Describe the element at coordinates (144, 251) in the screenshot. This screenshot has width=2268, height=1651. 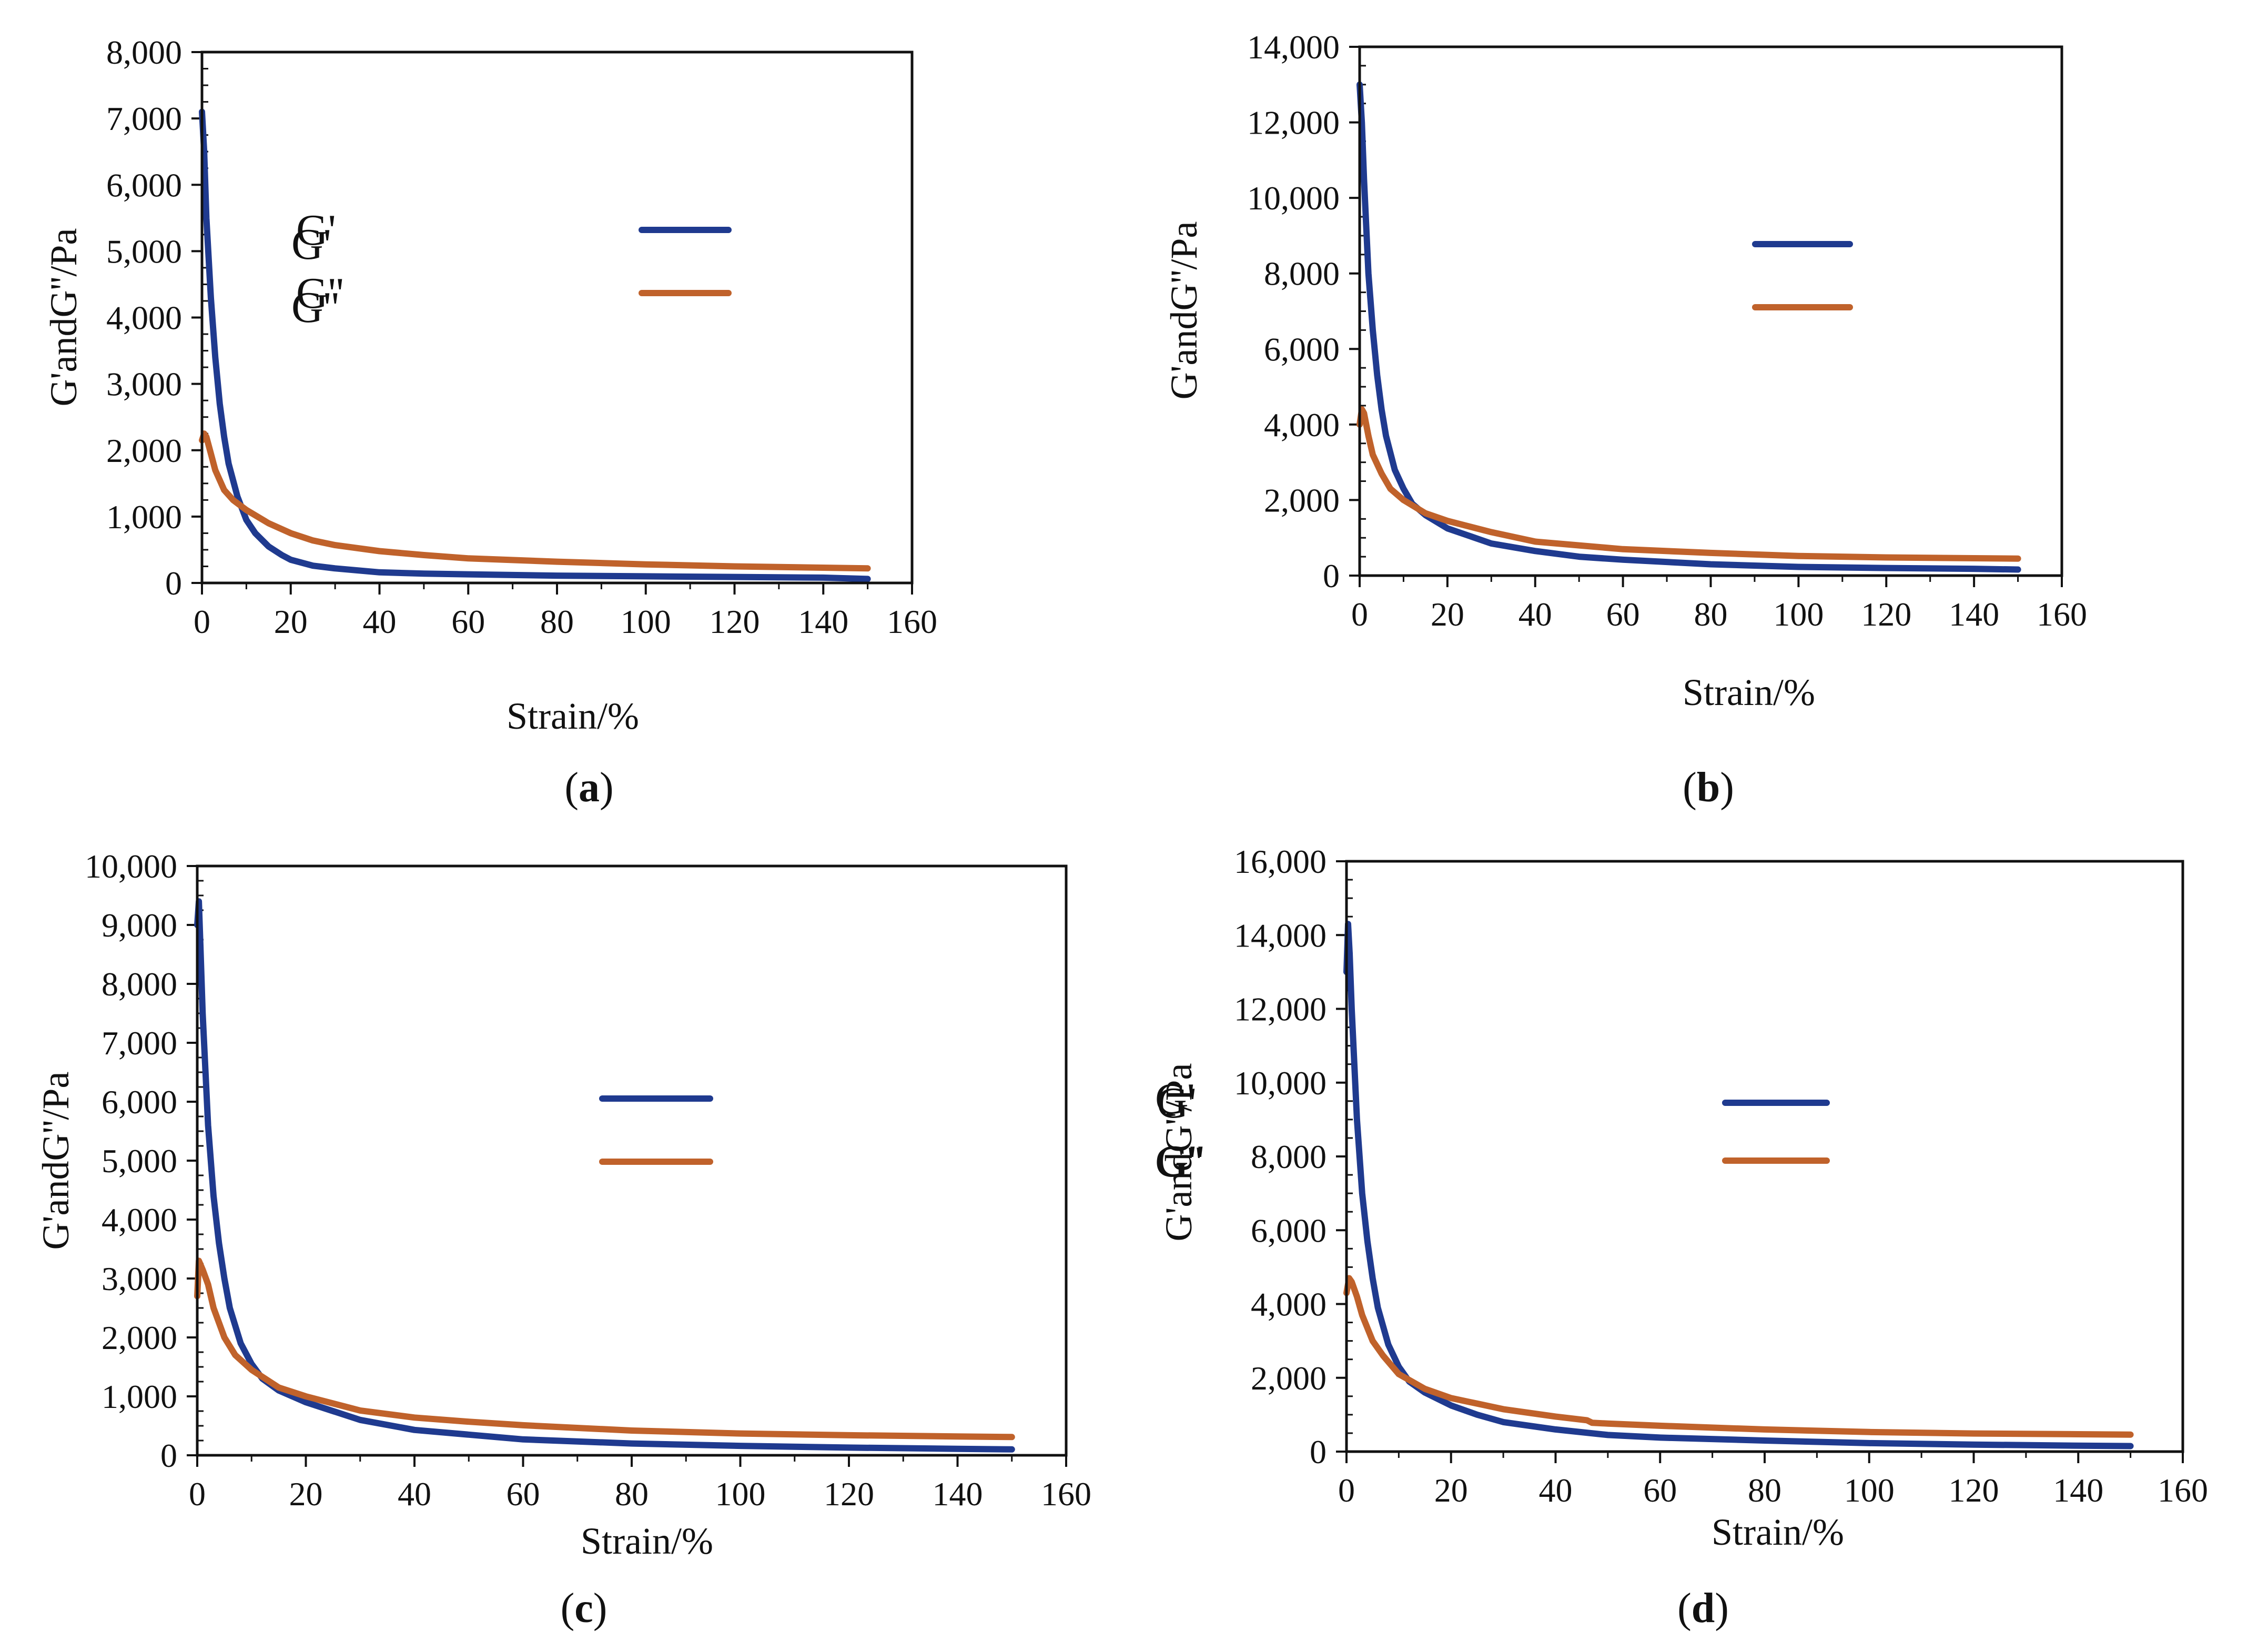
I see `y-tick-label: 5,000` at that location.